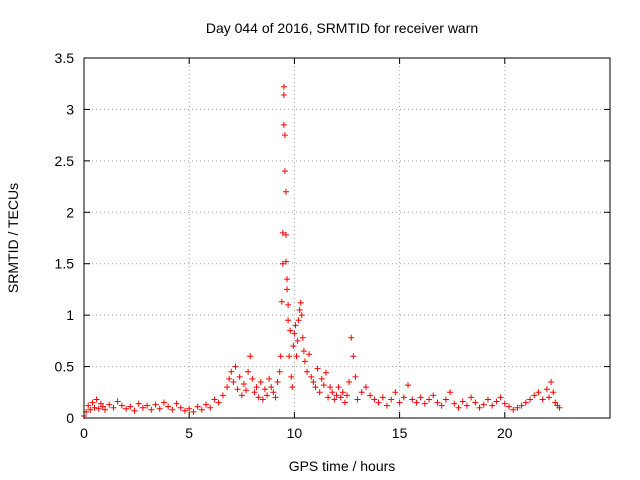  I want to click on x-tick-label: 0, so click(84, 433).